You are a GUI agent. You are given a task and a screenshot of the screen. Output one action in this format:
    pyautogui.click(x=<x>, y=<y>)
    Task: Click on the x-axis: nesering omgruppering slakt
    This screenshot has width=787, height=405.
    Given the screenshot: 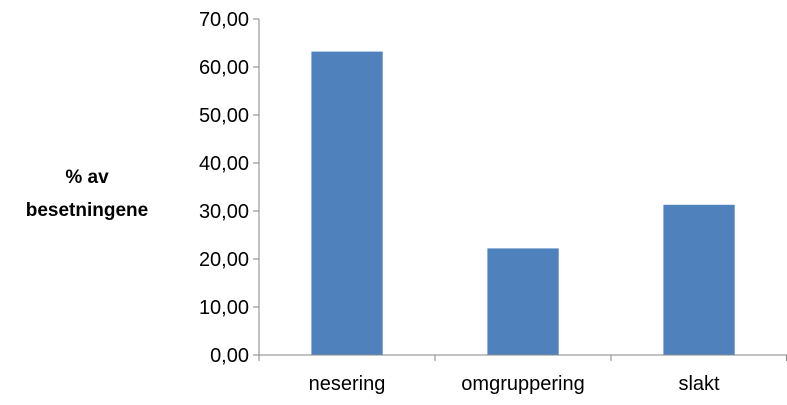 What is the action you would take?
    pyautogui.click(x=522, y=374)
    